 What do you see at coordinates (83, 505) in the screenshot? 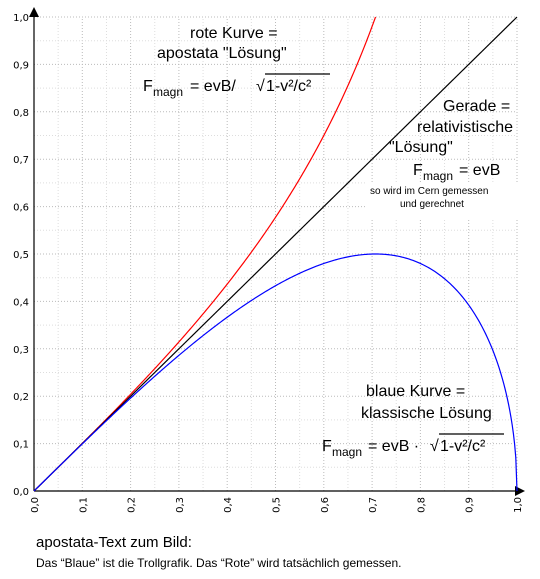
I see `x-tick-label: 0,1` at bounding box center [83, 505].